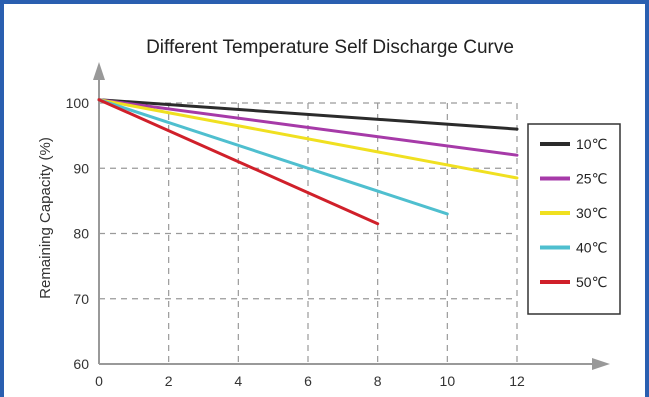  Describe the element at coordinates (169, 381) in the screenshot. I see `x-tick-label-2: 2` at that location.